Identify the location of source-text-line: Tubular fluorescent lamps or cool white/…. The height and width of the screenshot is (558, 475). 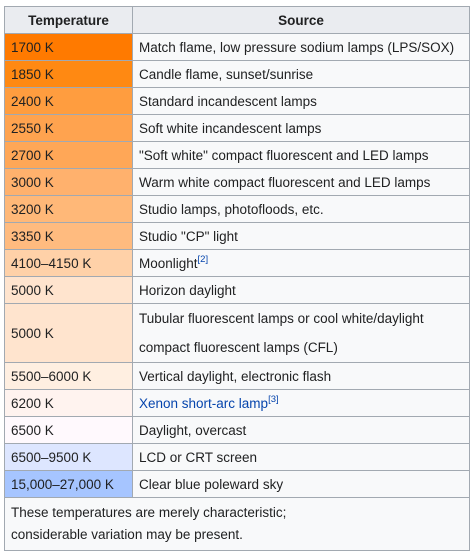
(281, 318).